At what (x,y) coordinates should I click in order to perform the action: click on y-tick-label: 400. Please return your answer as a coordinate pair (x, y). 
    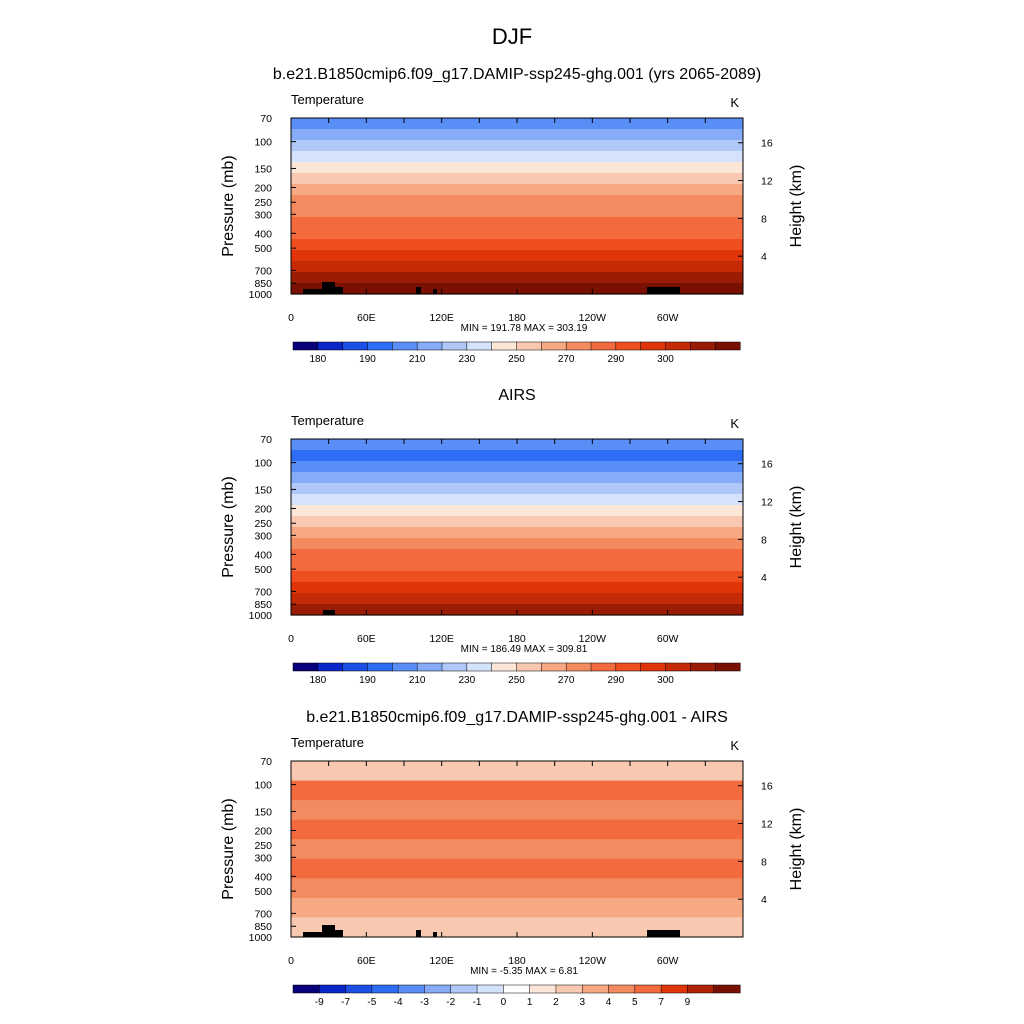
    Looking at the image, I should click on (263, 877).